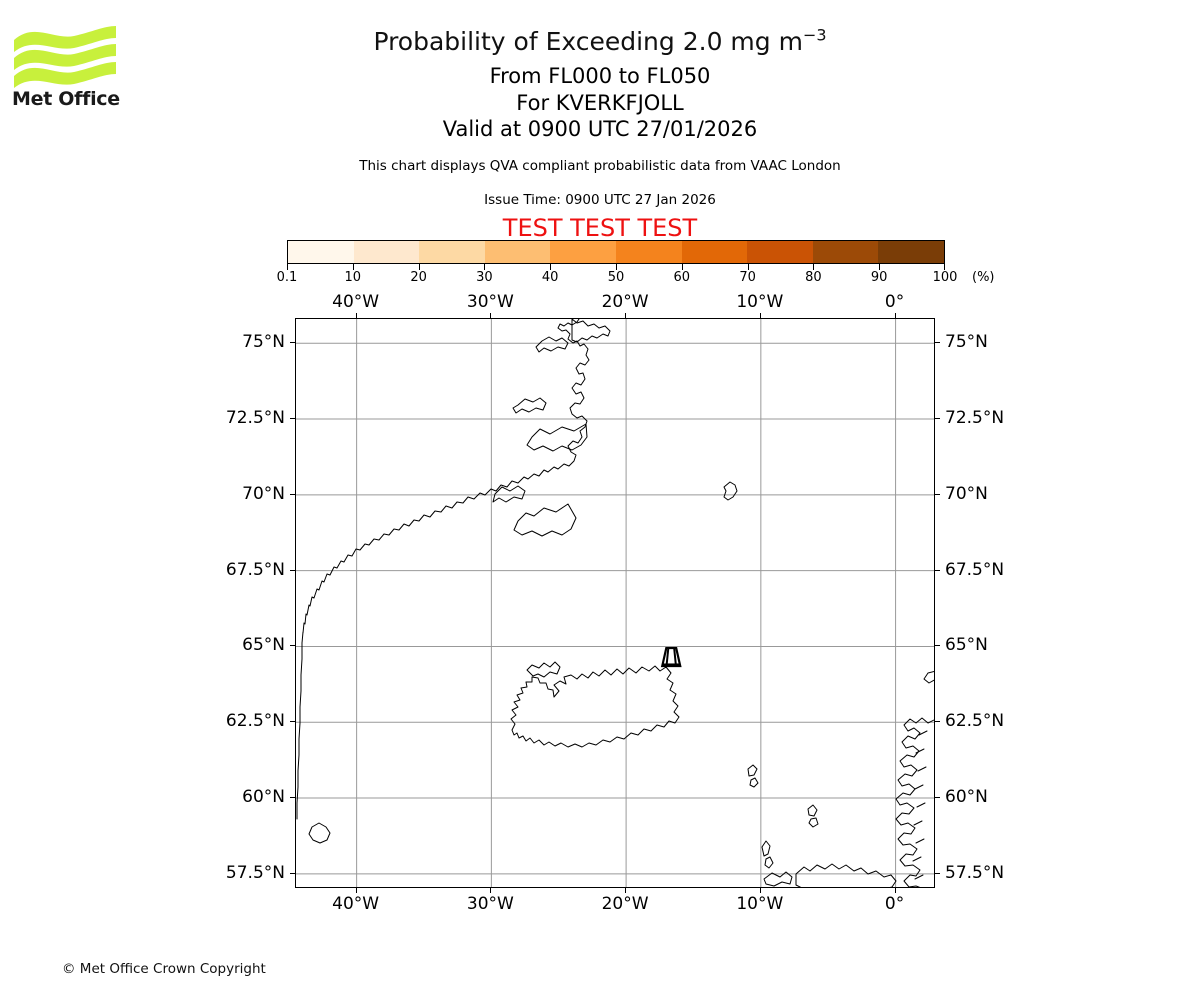 The image size is (1200, 1000). What do you see at coordinates (552, 344) in the screenshot?
I see `coast-greenland-island-a` at bounding box center [552, 344].